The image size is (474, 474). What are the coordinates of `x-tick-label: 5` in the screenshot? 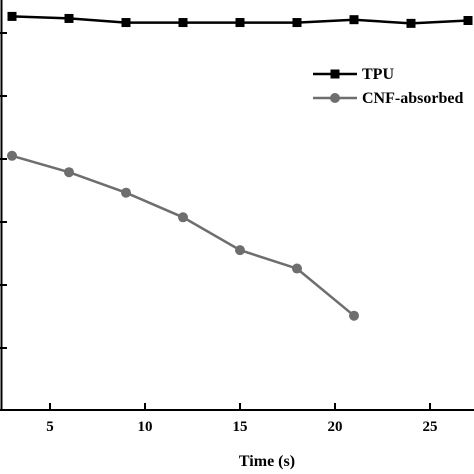 It's located at (50, 427).